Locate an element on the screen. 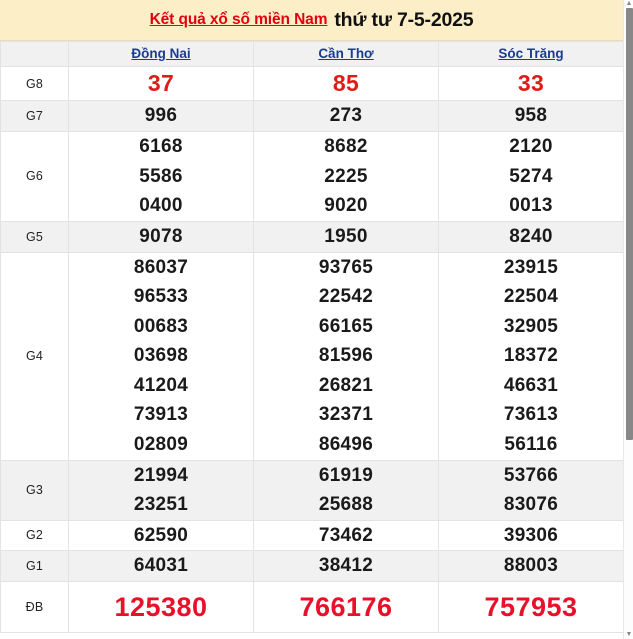 Image resolution: width=633 pixels, height=639 pixels. scrollbar-thumb is located at coordinates (629, 224).